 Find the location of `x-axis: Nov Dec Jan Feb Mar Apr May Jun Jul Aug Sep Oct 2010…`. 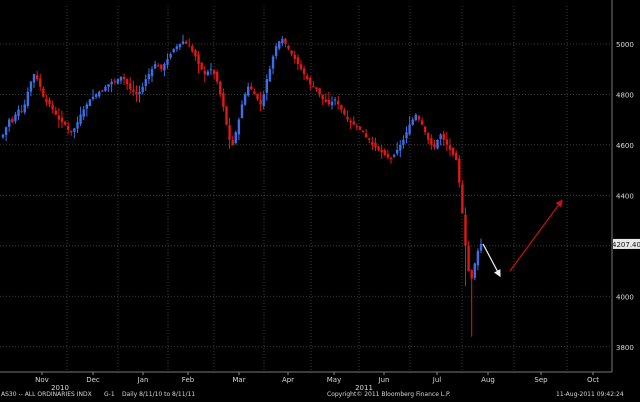

x-axis: Nov Dec Jan Feb Mar Apr May Jun Jul Aug Sep Oct 2010… is located at coordinates (317, 382).